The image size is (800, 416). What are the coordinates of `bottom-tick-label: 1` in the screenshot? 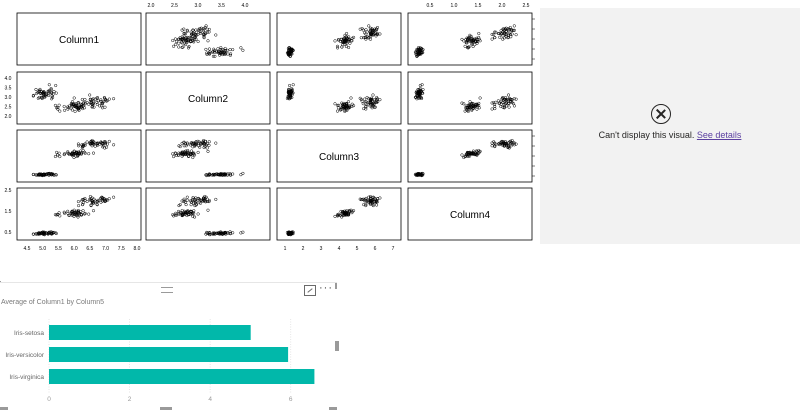 It's located at (285, 249).